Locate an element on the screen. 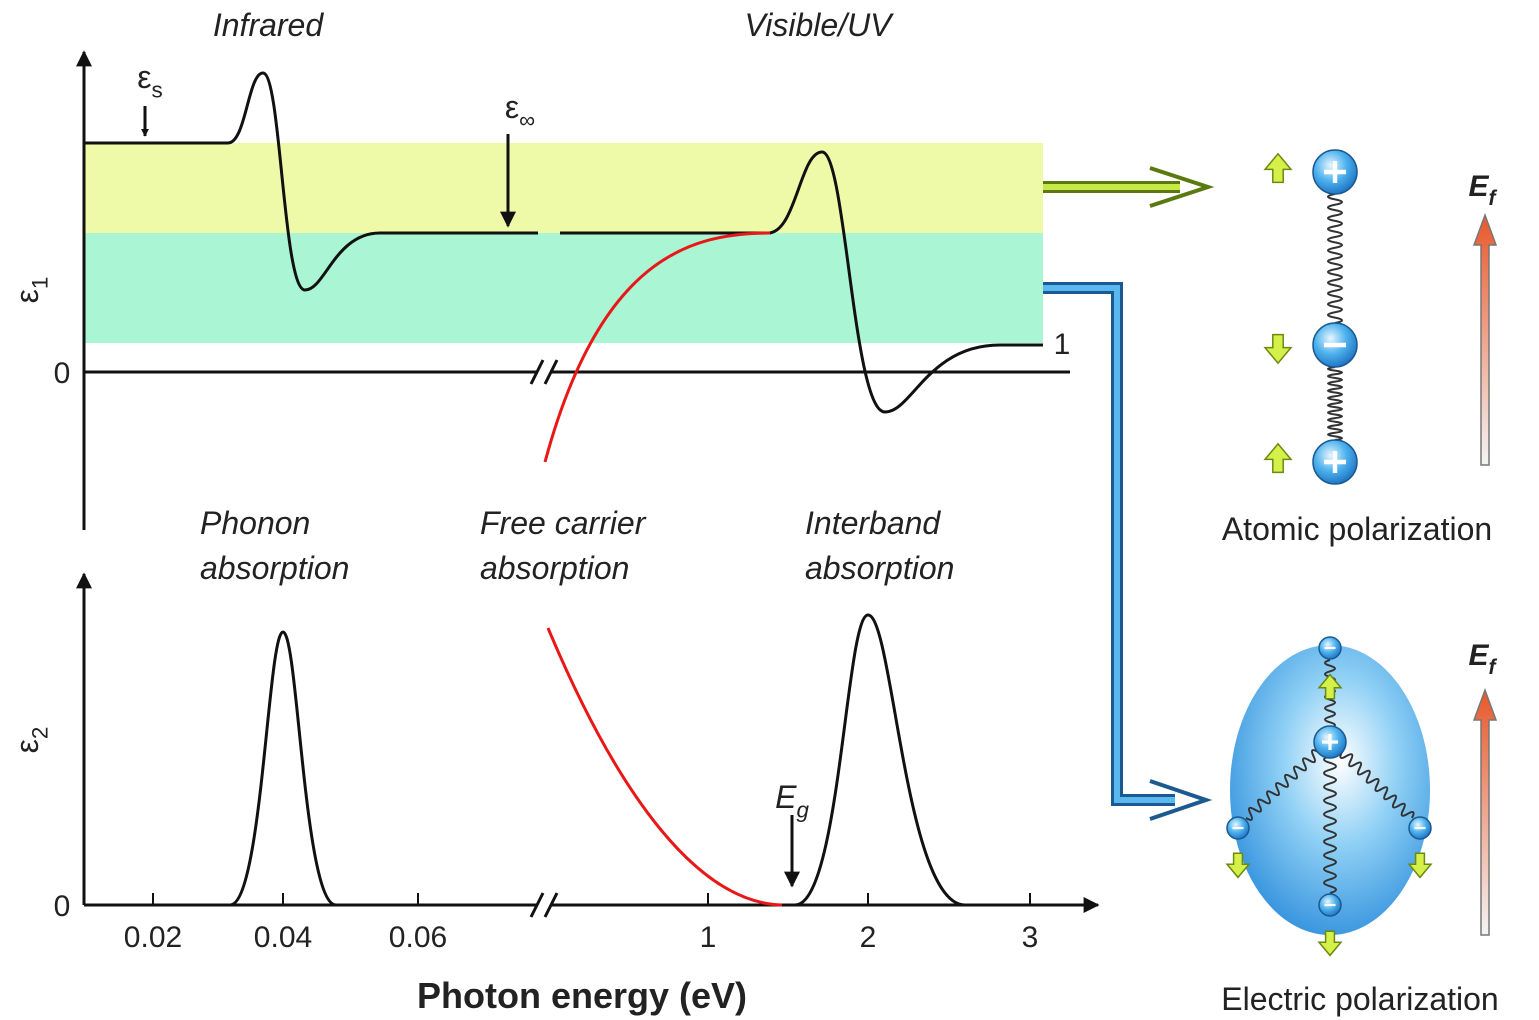 The height and width of the screenshot is (1020, 1539). eps-inf-label: ε∞ is located at coordinates (520, 111).